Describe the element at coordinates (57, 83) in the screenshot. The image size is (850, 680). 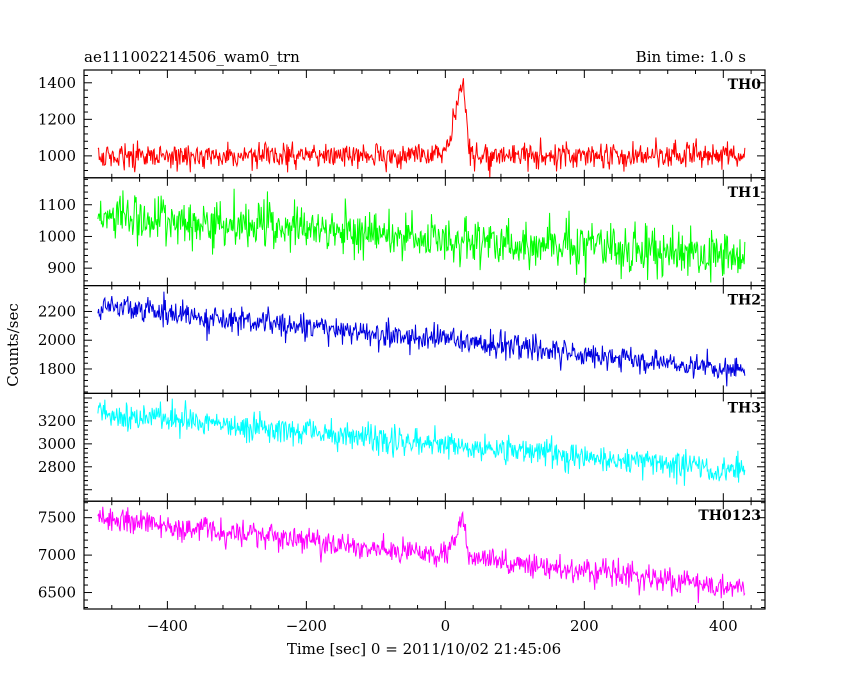
I see `y-tick-label: 1400` at that location.